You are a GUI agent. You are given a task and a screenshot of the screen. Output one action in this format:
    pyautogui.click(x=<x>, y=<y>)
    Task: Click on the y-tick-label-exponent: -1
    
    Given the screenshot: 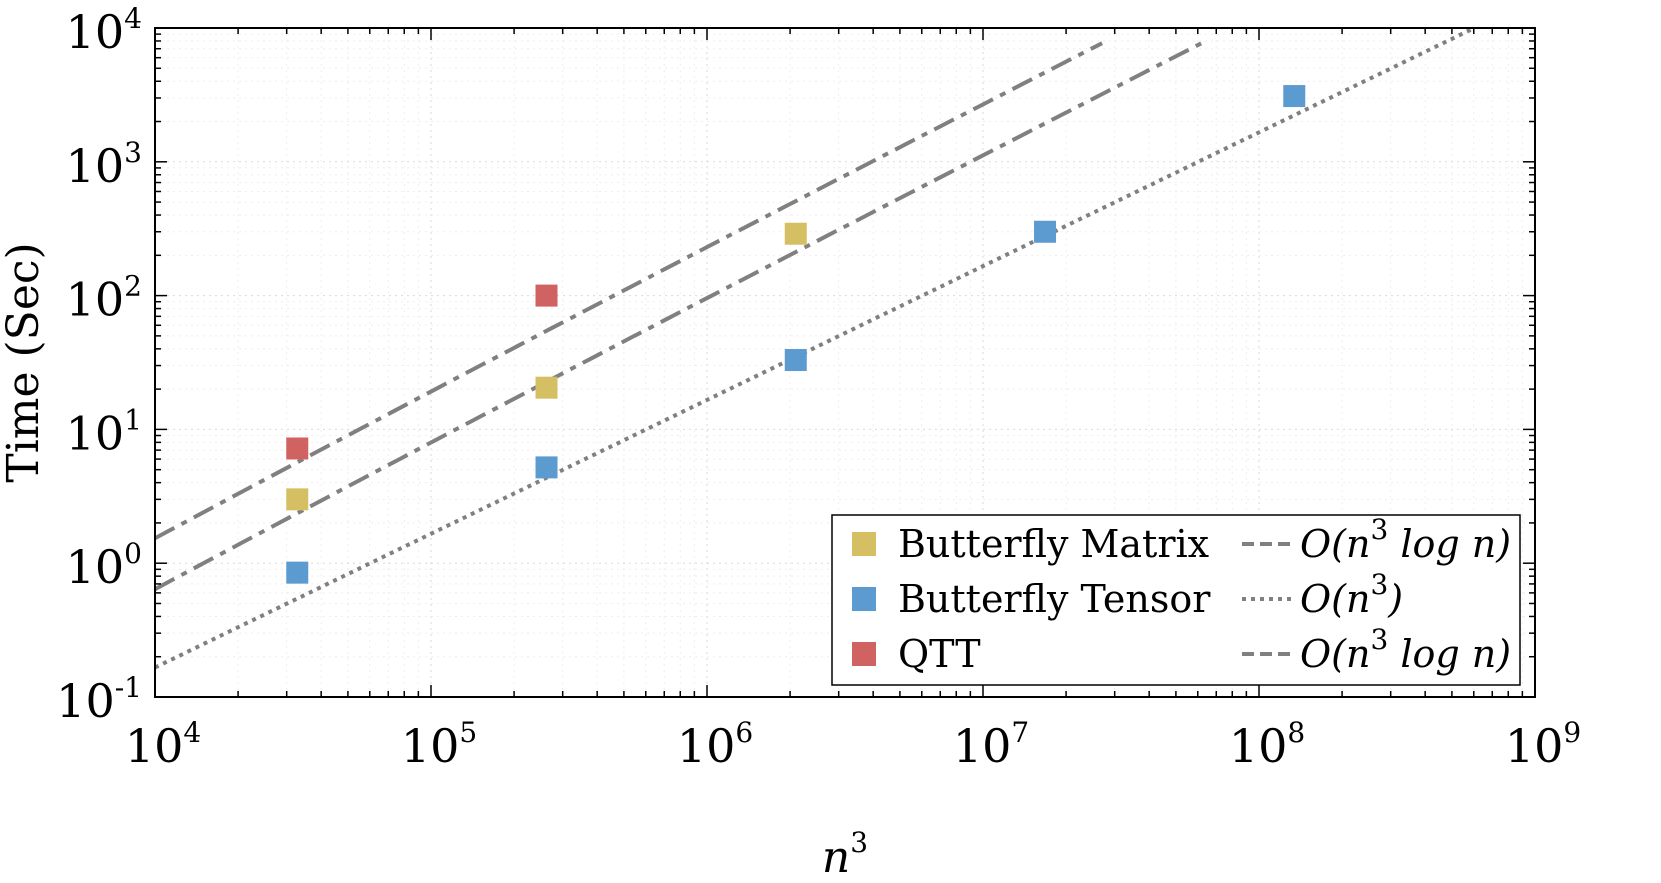 What is the action you would take?
    pyautogui.click(x=128, y=687)
    